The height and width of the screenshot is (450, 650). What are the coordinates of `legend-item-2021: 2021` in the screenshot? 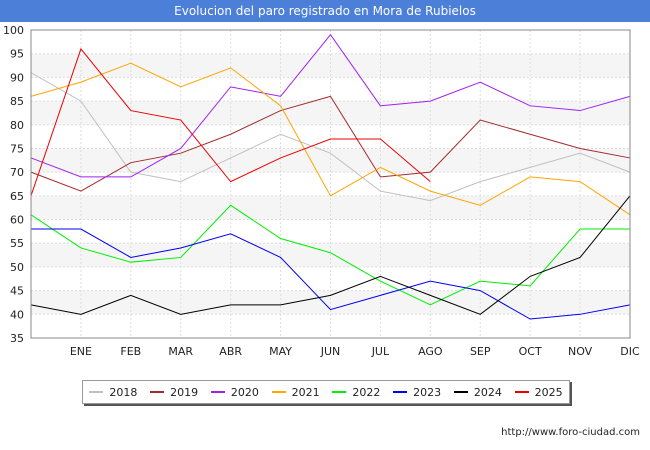 It's located at (295, 392).